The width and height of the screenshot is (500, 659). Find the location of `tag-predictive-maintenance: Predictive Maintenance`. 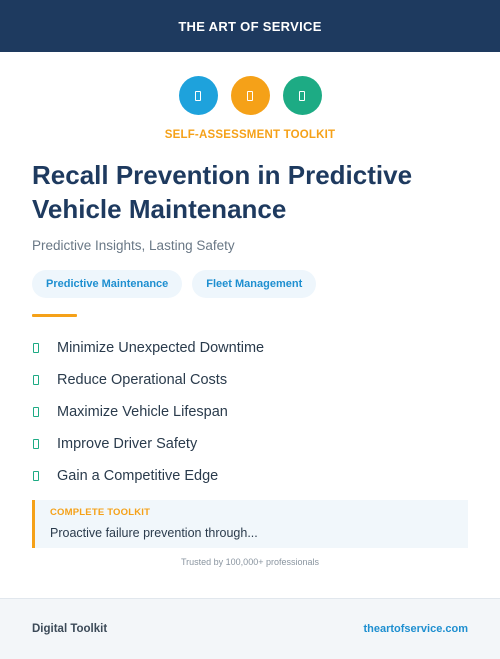

tag-predictive-maintenance: Predictive Maintenance is located at coordinates (107, 284).